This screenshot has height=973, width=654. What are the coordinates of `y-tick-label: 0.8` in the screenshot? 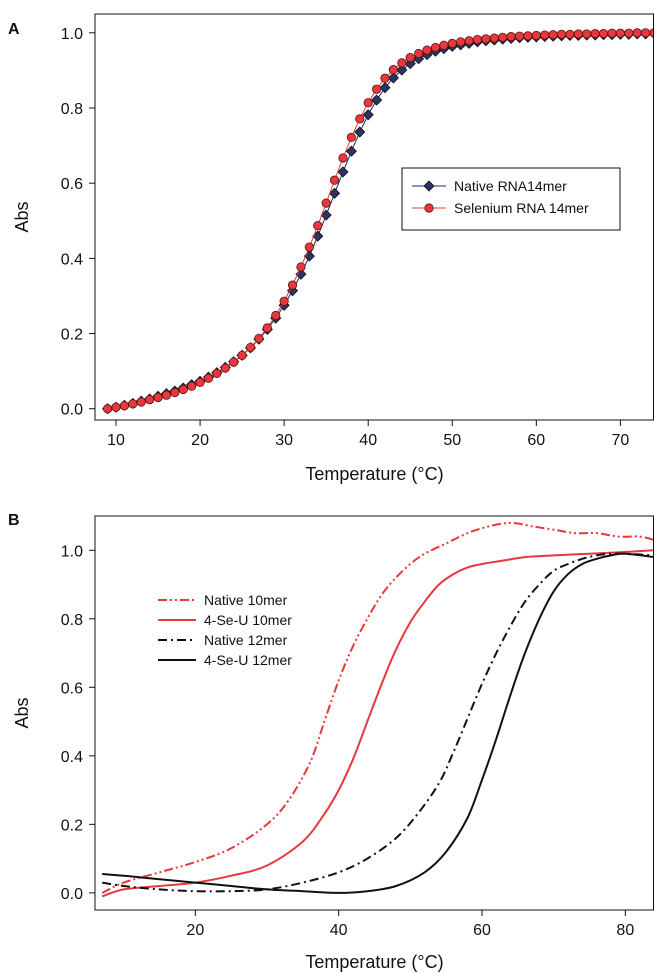 It's located at (72, 109).